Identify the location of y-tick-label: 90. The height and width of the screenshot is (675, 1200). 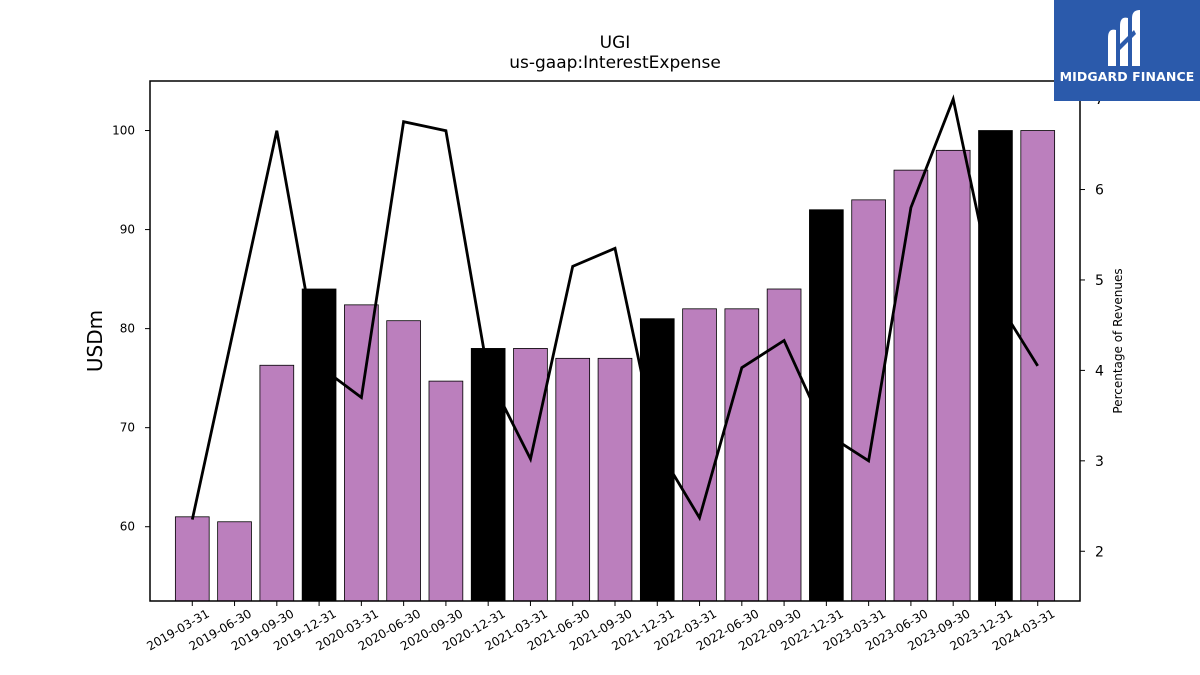
(127, 230).